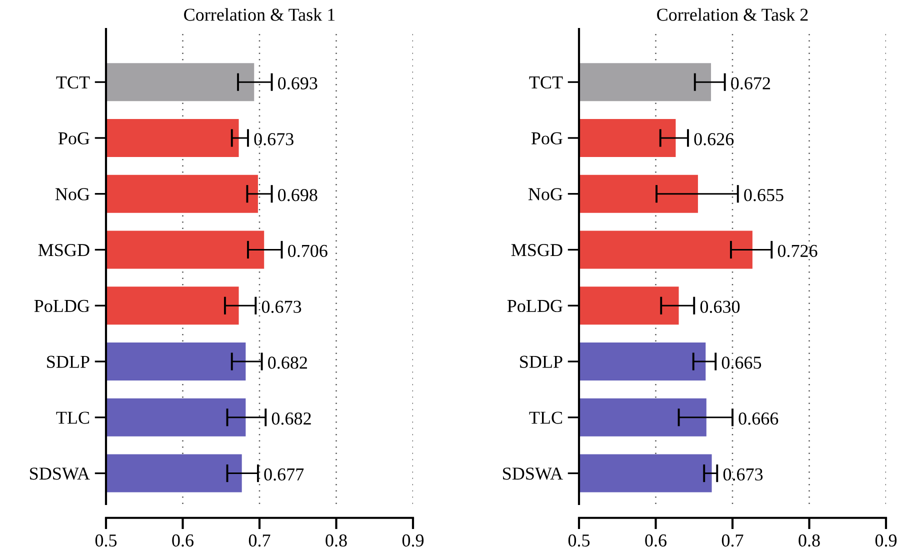  I want to click on data-label: 0.672, so click(750, 83).